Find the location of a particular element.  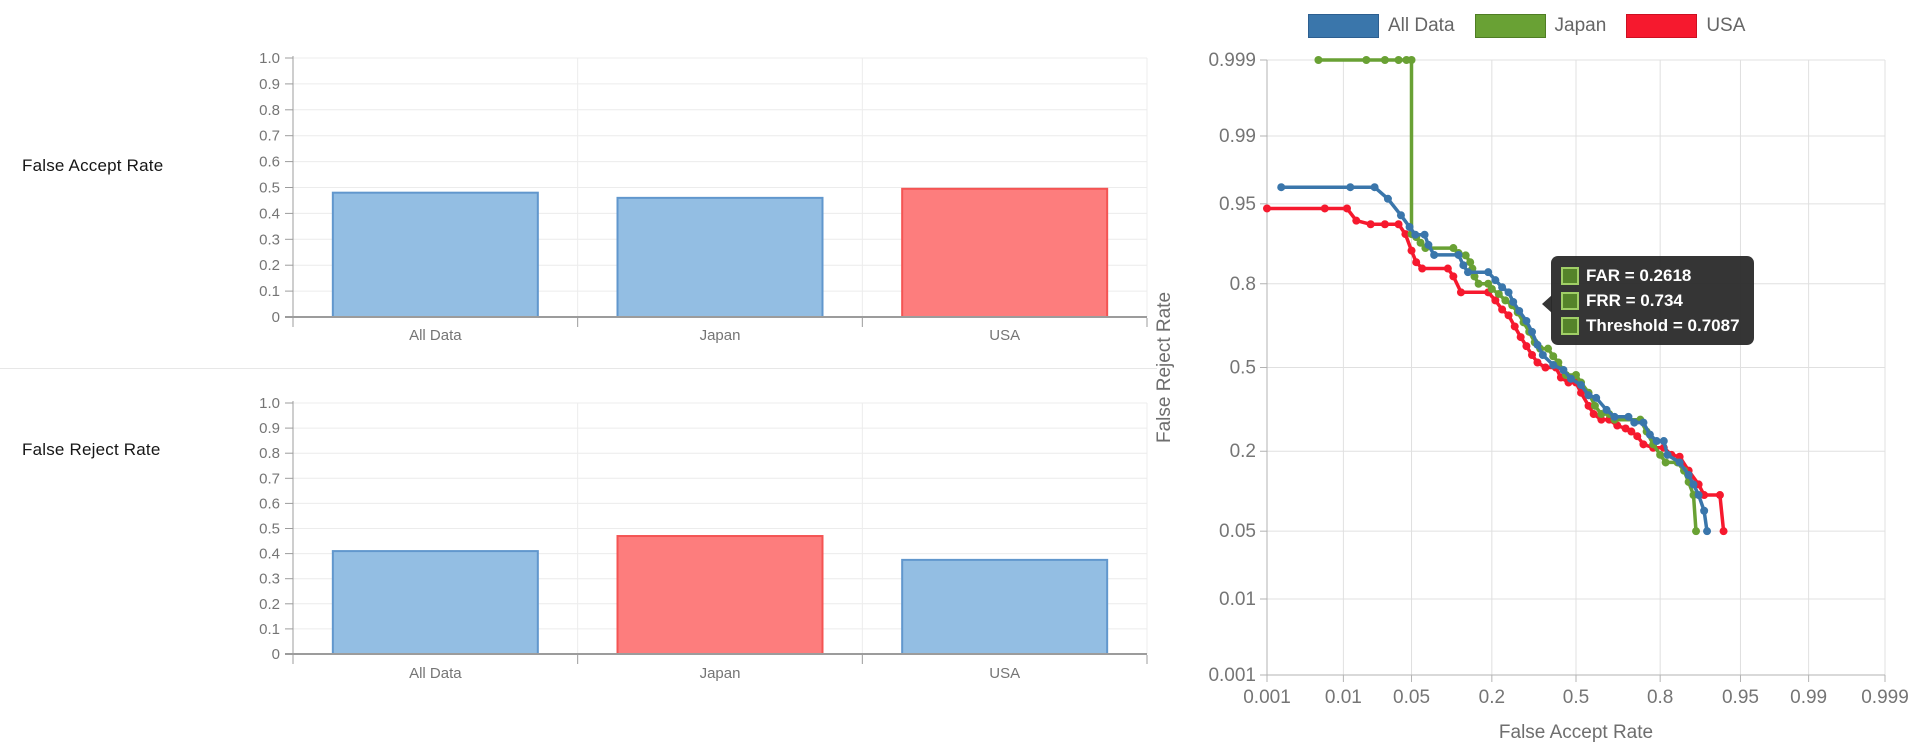

legend-item-all-data: All Data is located at coordinates (1381, 26).